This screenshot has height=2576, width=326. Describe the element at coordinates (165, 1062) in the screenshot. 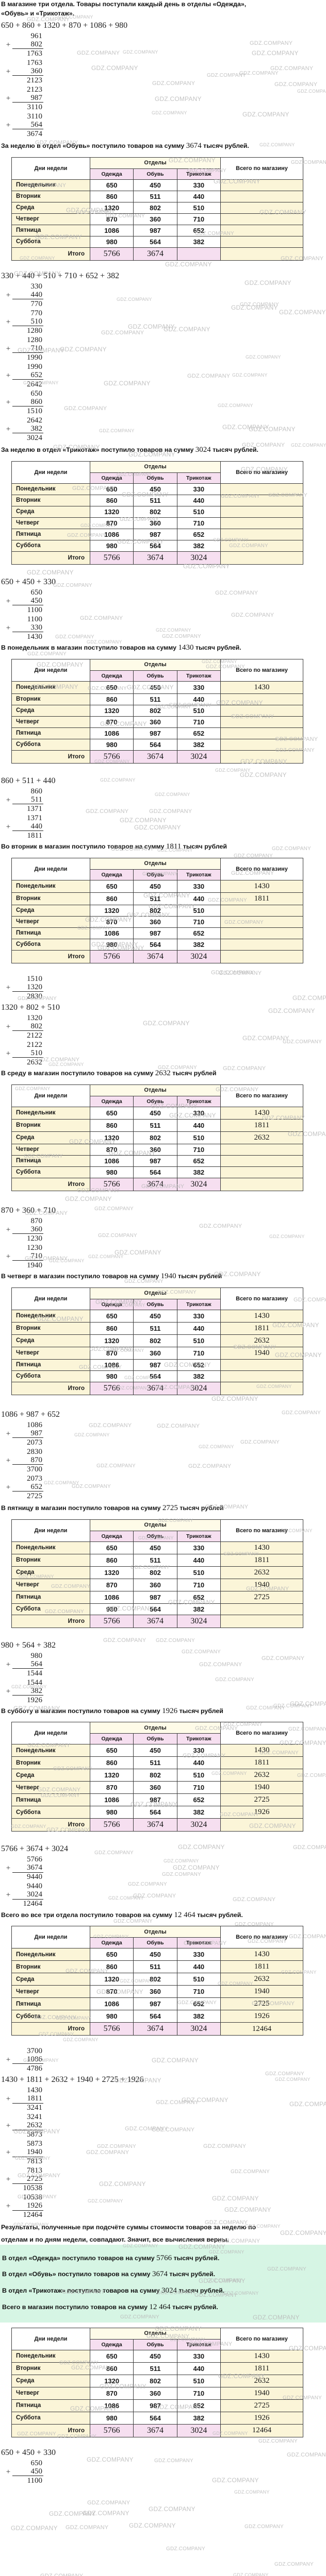

I see `sum-row: 2632` at that location.